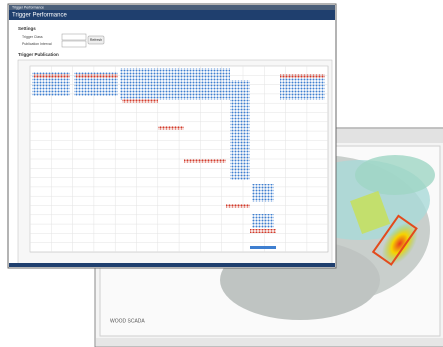 The width and height of the screenshot is (443, 347). What do you see at coordinates (37, 44) in the screenshot?
I see `field-label: Publication Interval` at bounding box center [37, 44].